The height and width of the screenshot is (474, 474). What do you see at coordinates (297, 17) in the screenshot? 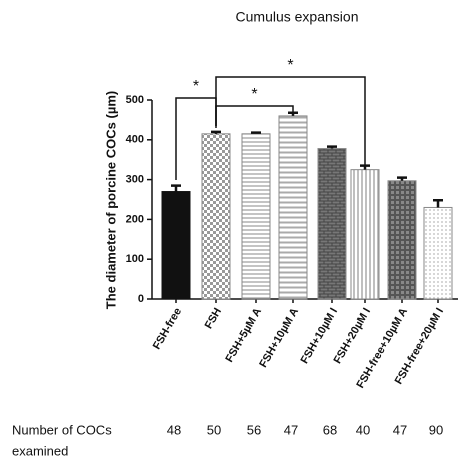
I see `chart-title: Cumulus expansion` at bounding box center [297, 17].